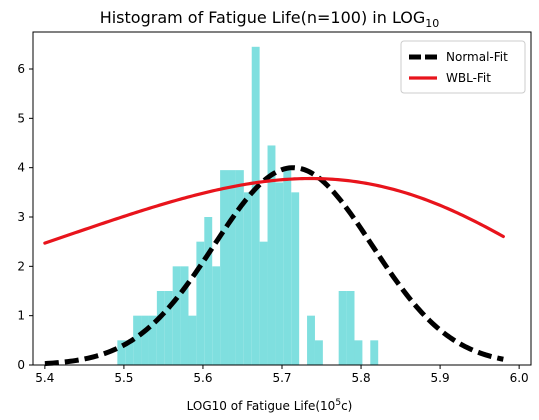 This screenshot has height=420, width=539. I want to click on x-axis-label-unit: c), so click(347, 406).